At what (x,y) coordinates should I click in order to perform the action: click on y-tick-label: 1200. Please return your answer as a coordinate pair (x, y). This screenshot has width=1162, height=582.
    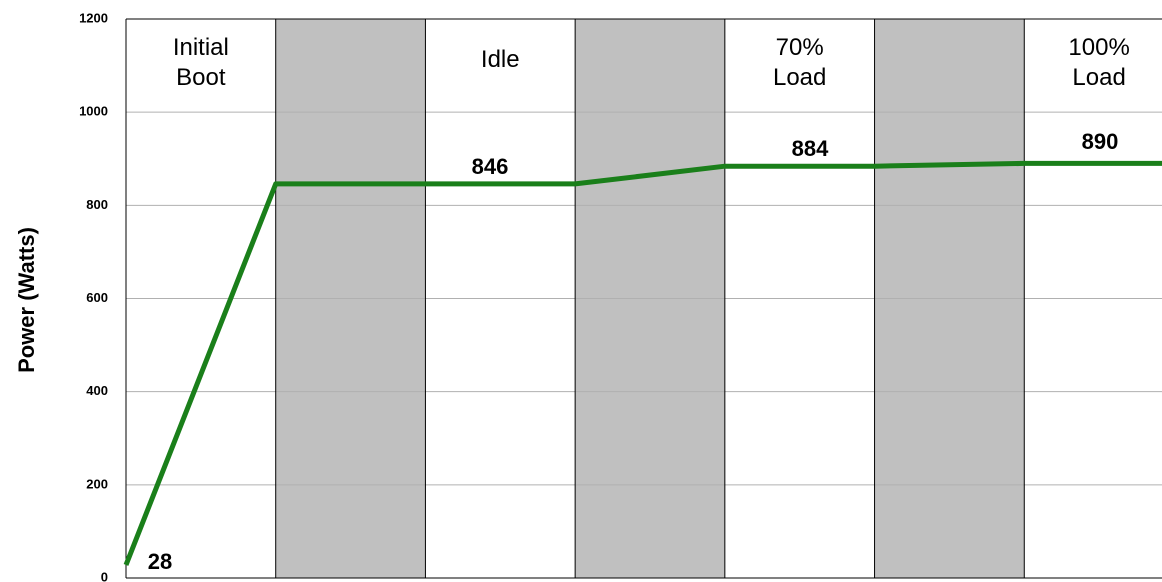
    Looking at the image, I should click on (93, 17).